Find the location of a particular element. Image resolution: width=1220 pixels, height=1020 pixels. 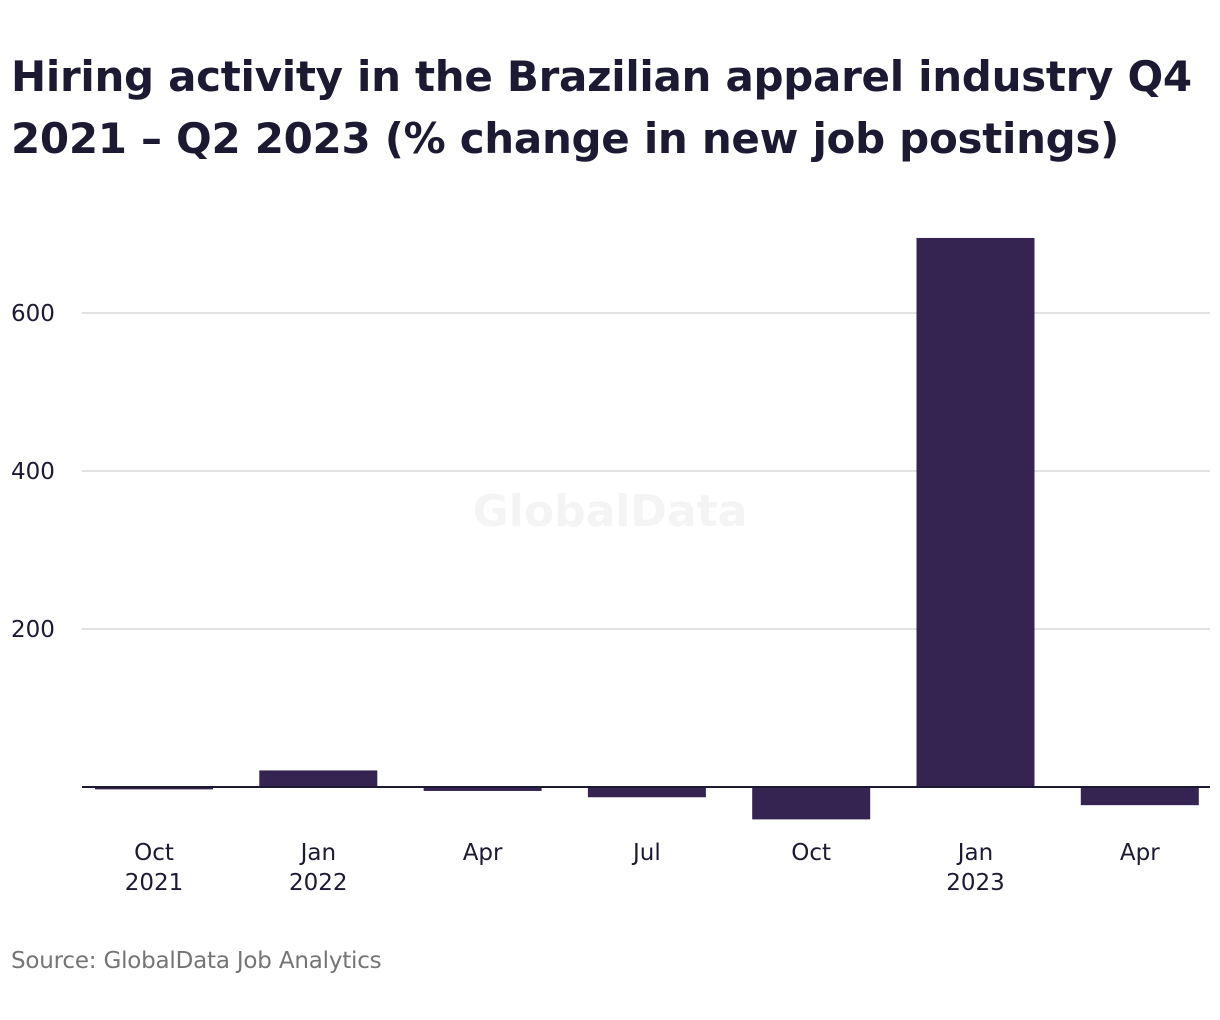

x-tick-label: Jul is located at coordinates (646, 853).